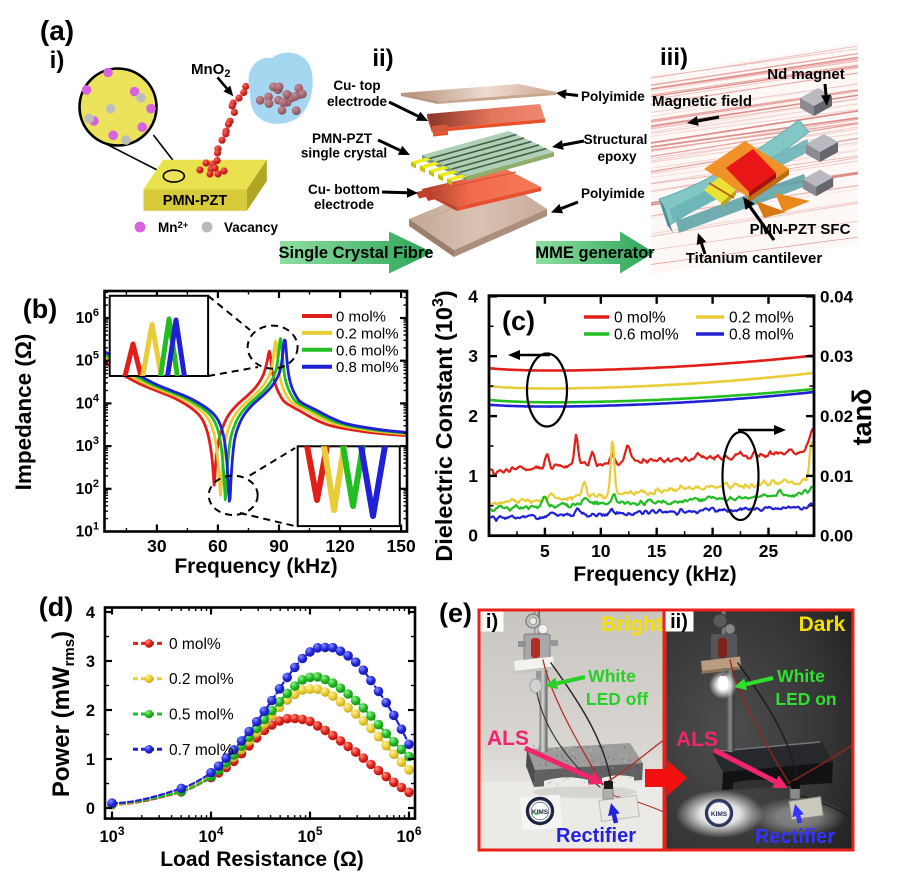 Image resolution: width=912 pixels, height=881 pixels. I want to click on svg-text: 30, so click(157, 546).